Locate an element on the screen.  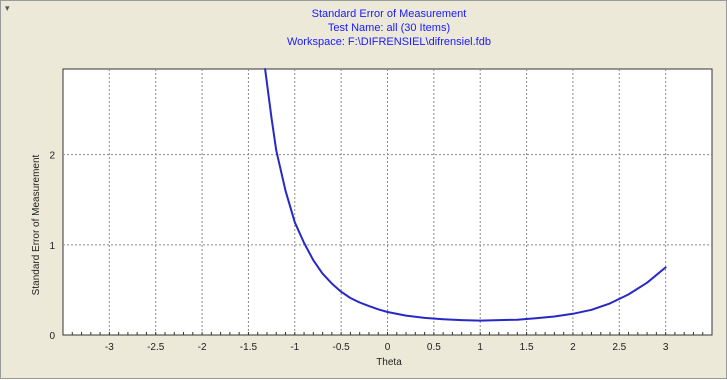
x-tick-label: -2.5 is located at coordinates (156, 347).